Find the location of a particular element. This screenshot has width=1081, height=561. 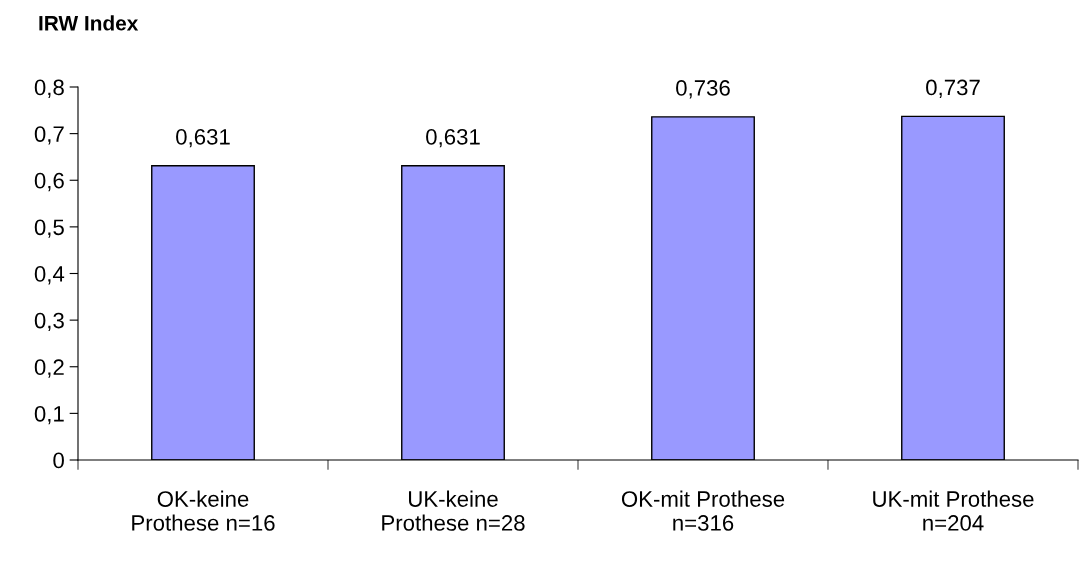

y-tick-label: 0,5 is located at coordinates (49, 228).